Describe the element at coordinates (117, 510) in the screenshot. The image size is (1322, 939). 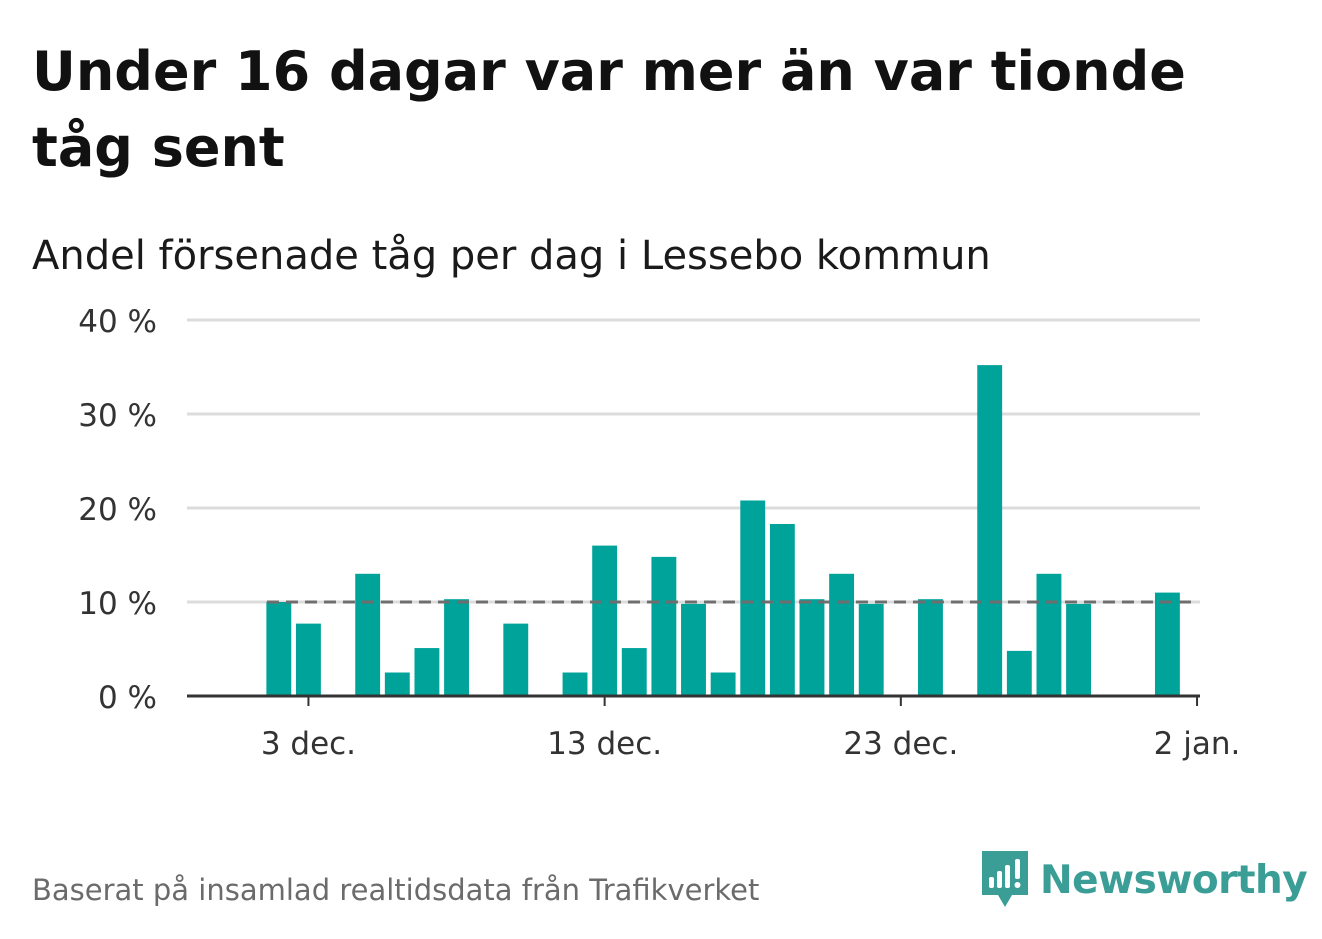
I see `y-tick-label: 20 %` at that location.